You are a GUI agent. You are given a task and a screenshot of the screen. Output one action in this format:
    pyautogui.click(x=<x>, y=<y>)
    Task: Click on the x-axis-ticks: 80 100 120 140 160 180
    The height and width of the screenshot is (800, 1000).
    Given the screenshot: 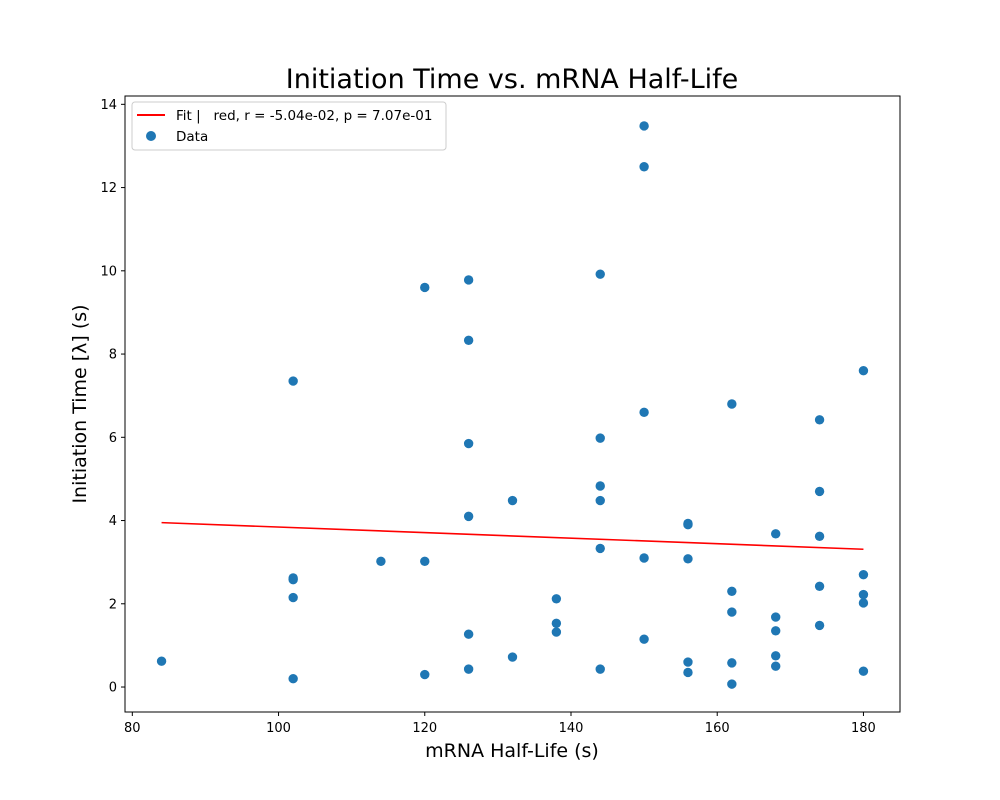 What is the action you would take?
    pyautogui.click(x=500, y=724)
    